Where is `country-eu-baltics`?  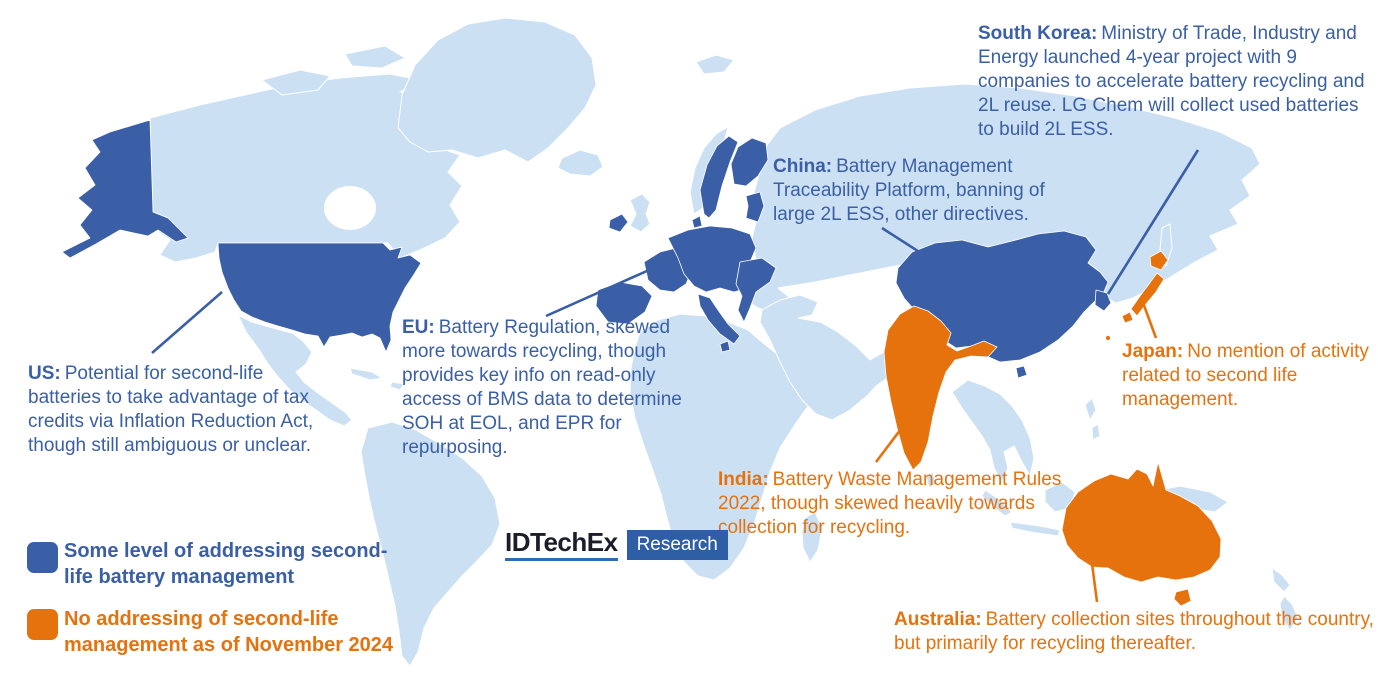 country-eu-baltics is located at coordinates (755, 207).